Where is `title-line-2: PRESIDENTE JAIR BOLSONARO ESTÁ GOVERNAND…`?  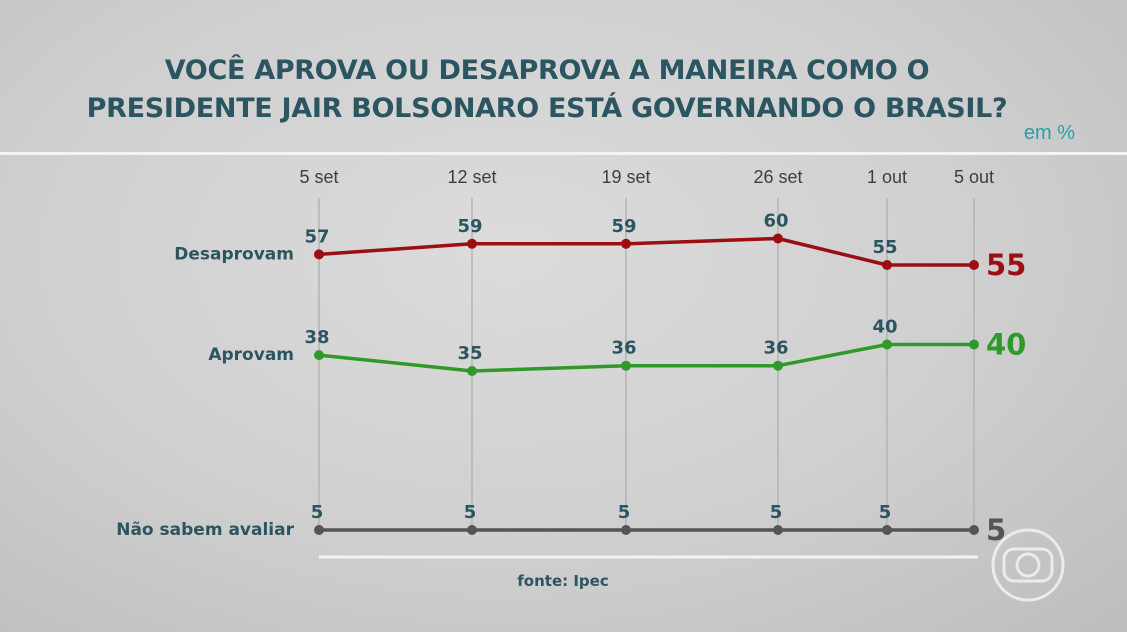
title-line-2: PRESIDENTE JAIR BOLSONARO ESTÁ GOVERNAND… is located at coordinates (547, 108).